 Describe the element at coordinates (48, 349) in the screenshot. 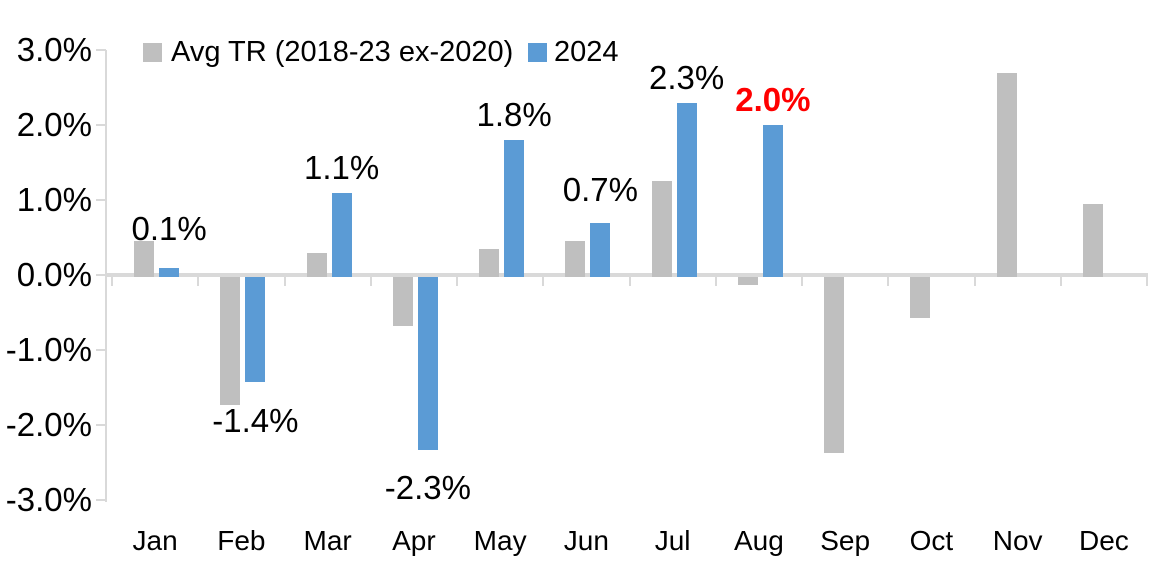

I see `y-axis-tick-label: -1.0%` at that location.